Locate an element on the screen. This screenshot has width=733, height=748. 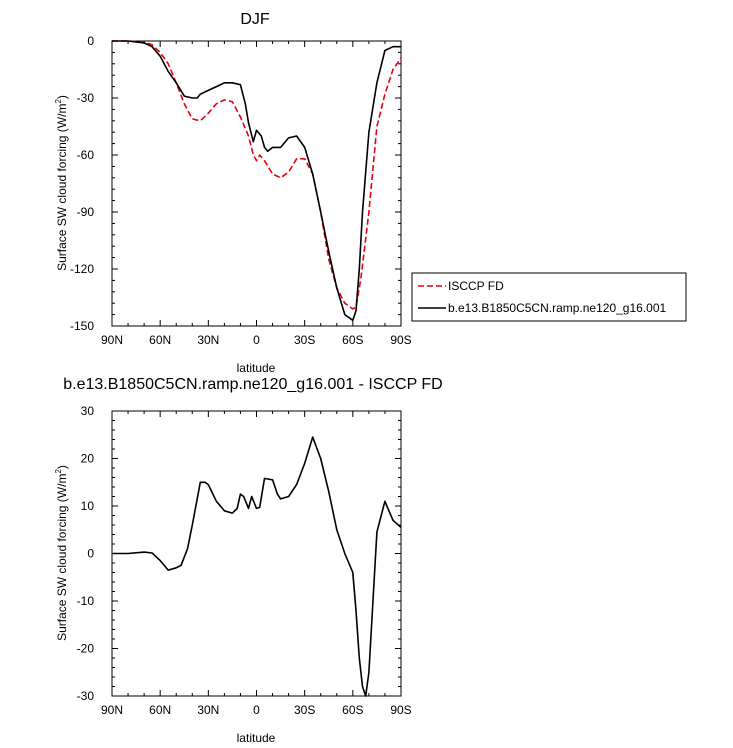
y-tick-label: -150 is located at coordinates (82, 326).